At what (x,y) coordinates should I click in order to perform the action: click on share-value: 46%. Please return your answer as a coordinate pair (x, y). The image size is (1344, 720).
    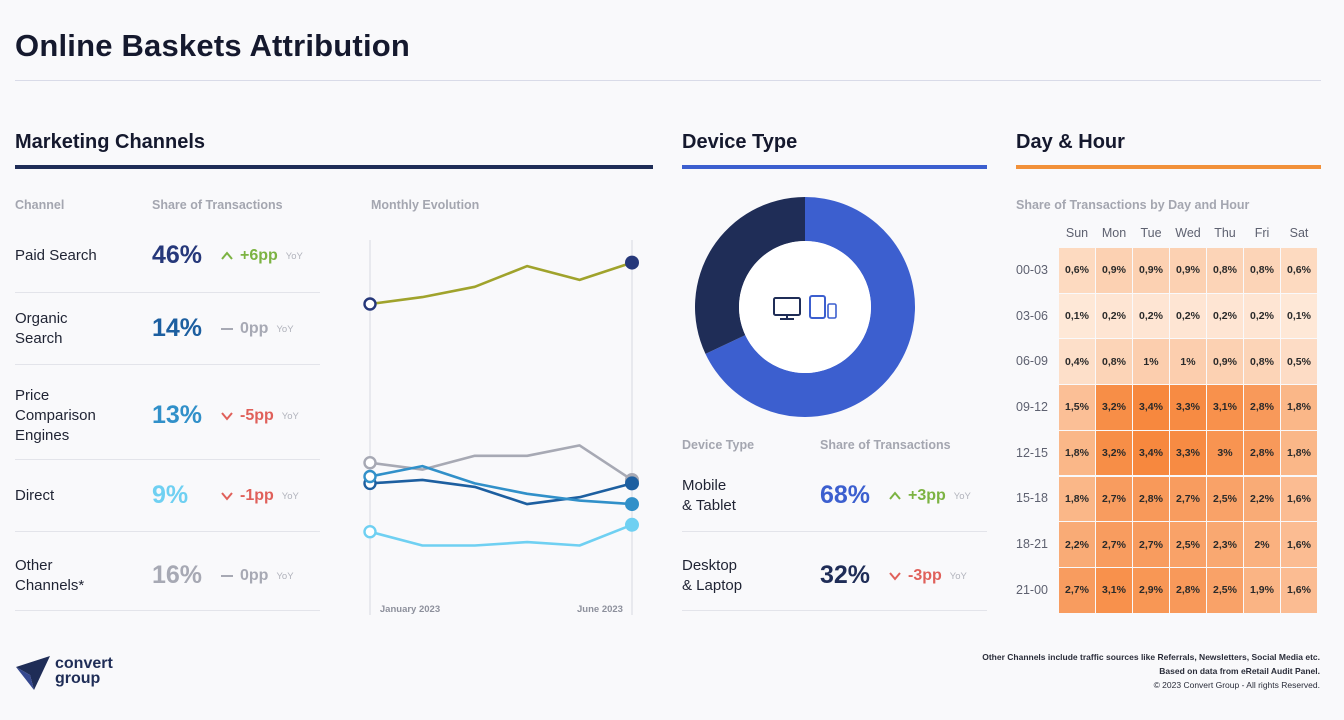
    Looking at the image, I should click on (177, 255).